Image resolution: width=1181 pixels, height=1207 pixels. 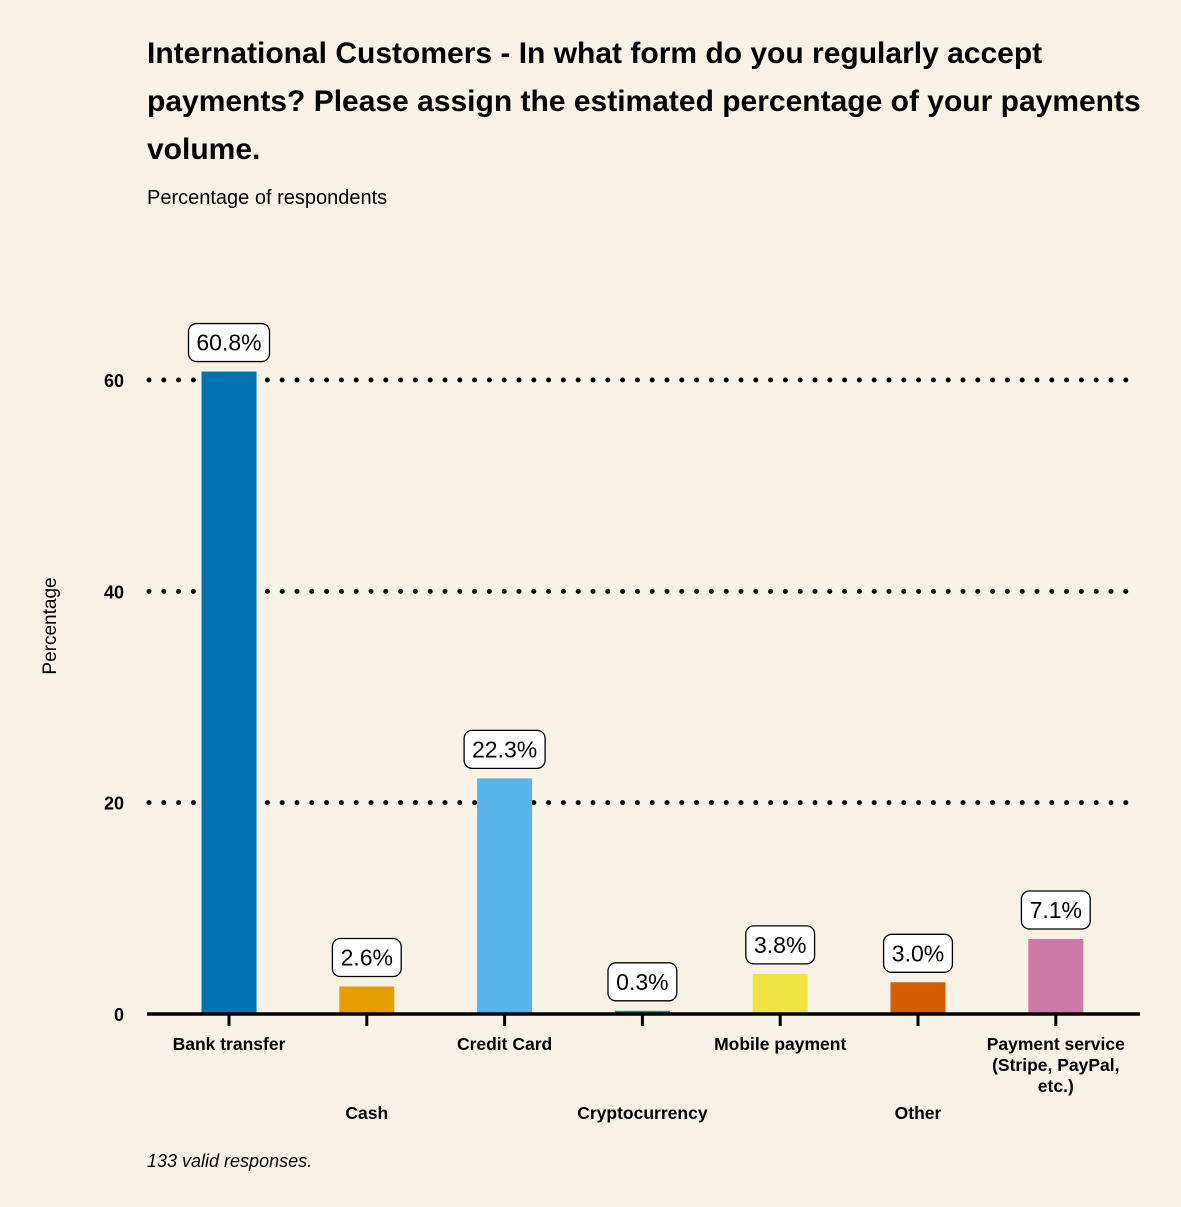 I want to click on value-label: 3.0%, so click(x=918, y=953).